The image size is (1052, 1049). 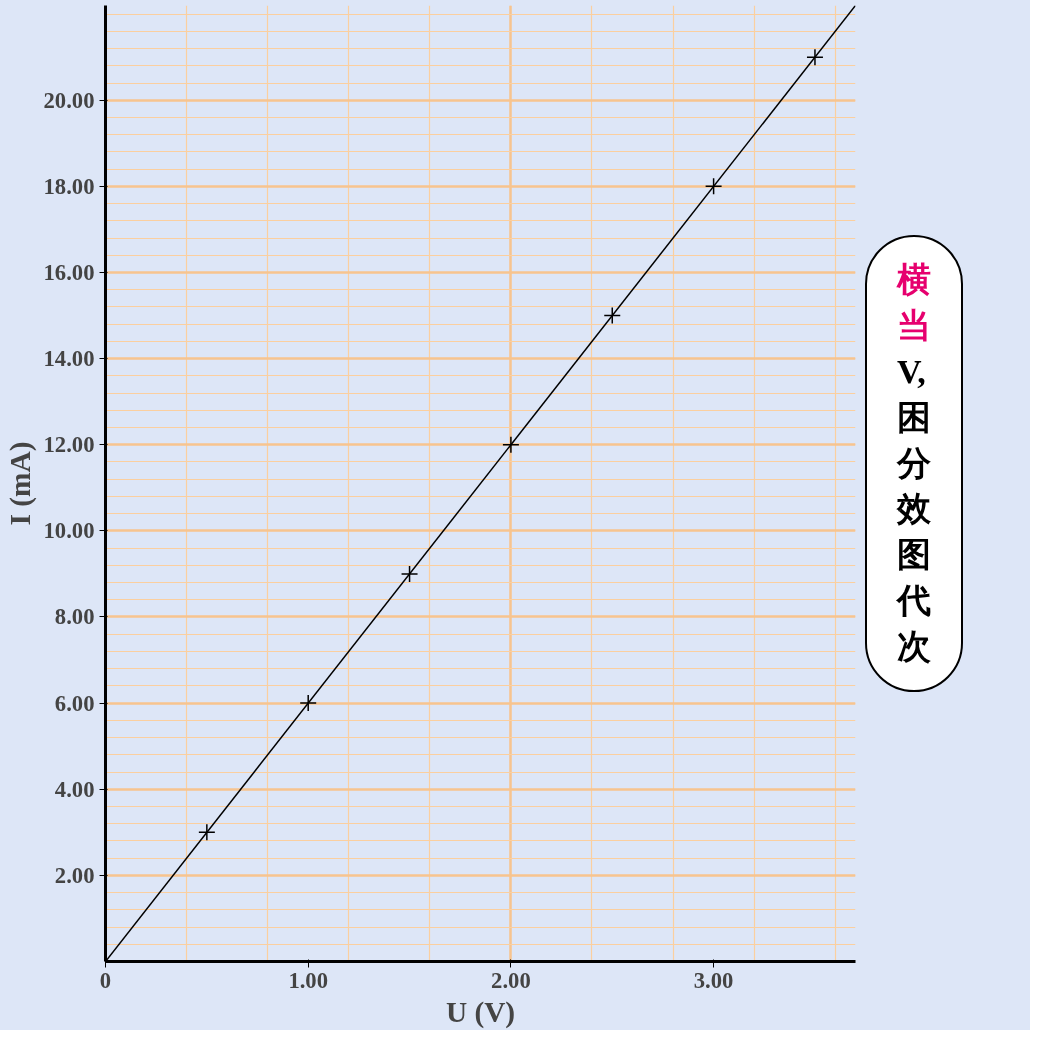 I want to click on y-tick-label: 2.00, so click(x=74, y=875).